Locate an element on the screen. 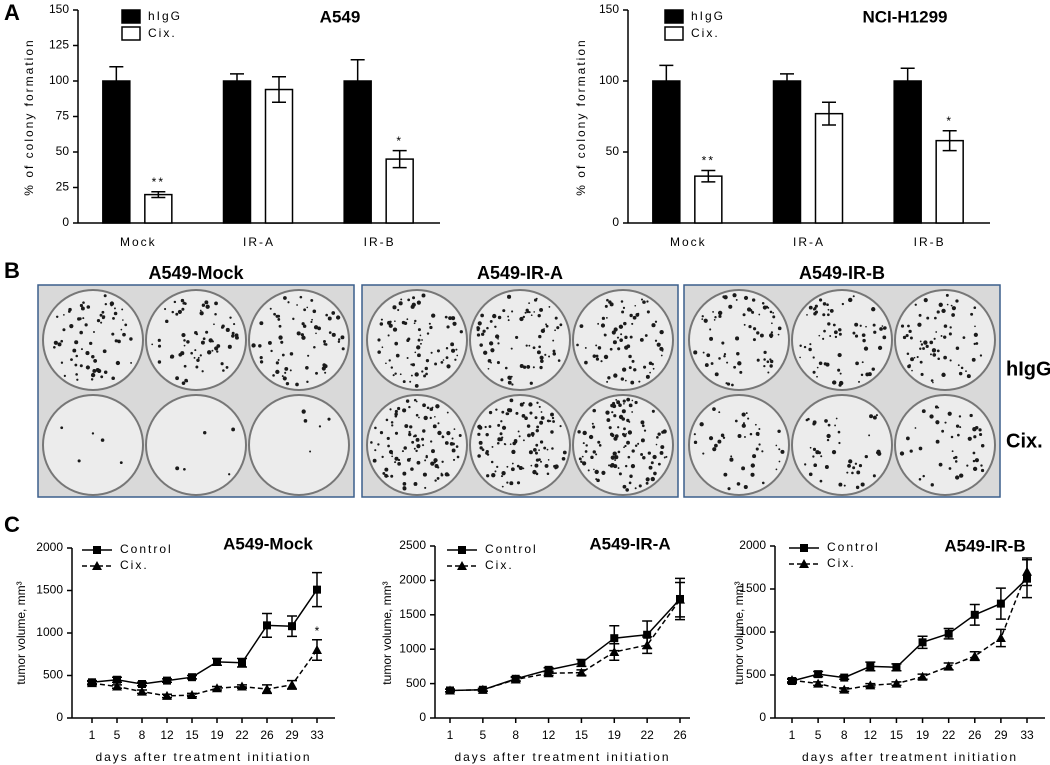 The height and width of the screenshot is (765, 1050). significance: * is located at coordinates (949, 121).